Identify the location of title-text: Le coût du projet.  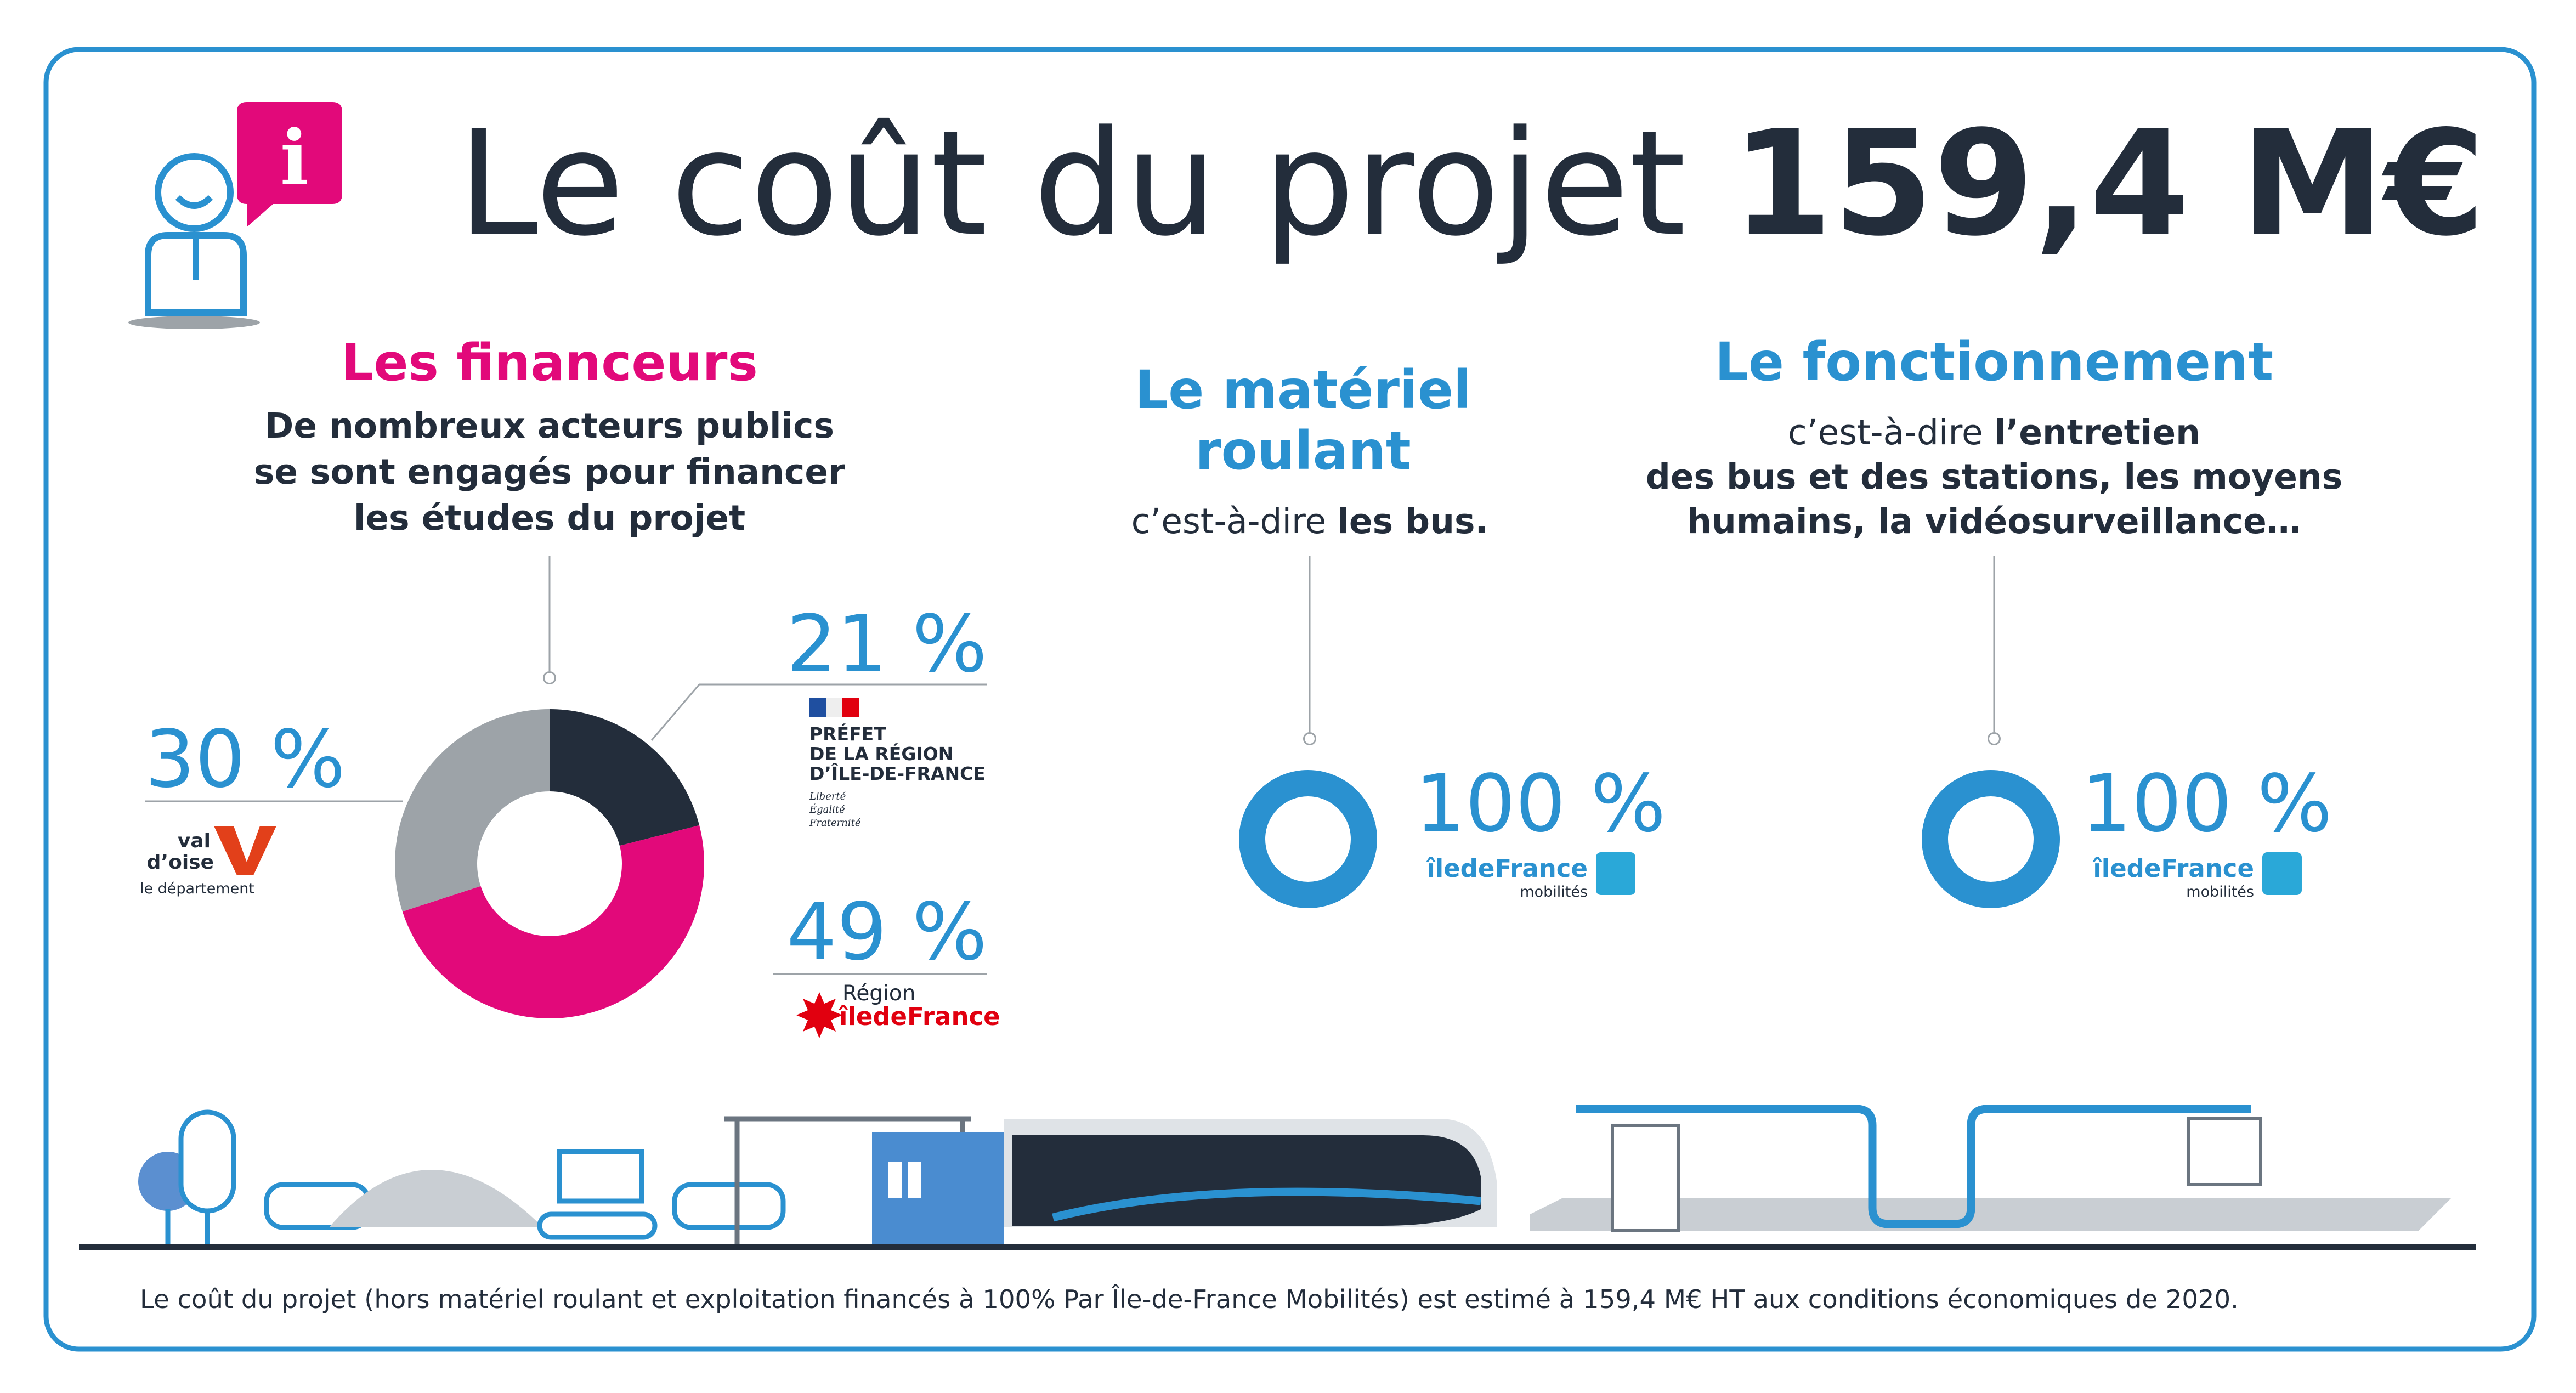
(1071, 184).